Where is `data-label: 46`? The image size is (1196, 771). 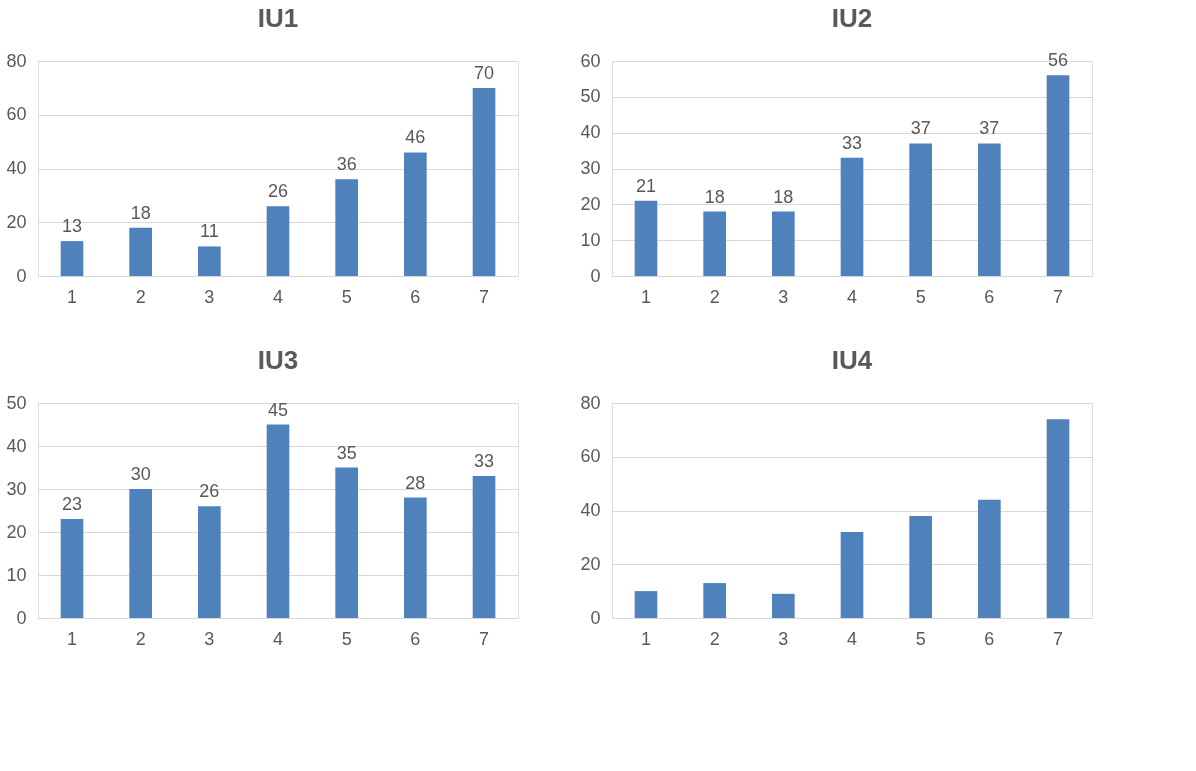
data-label: 46 is located at coordinates (415, 137).